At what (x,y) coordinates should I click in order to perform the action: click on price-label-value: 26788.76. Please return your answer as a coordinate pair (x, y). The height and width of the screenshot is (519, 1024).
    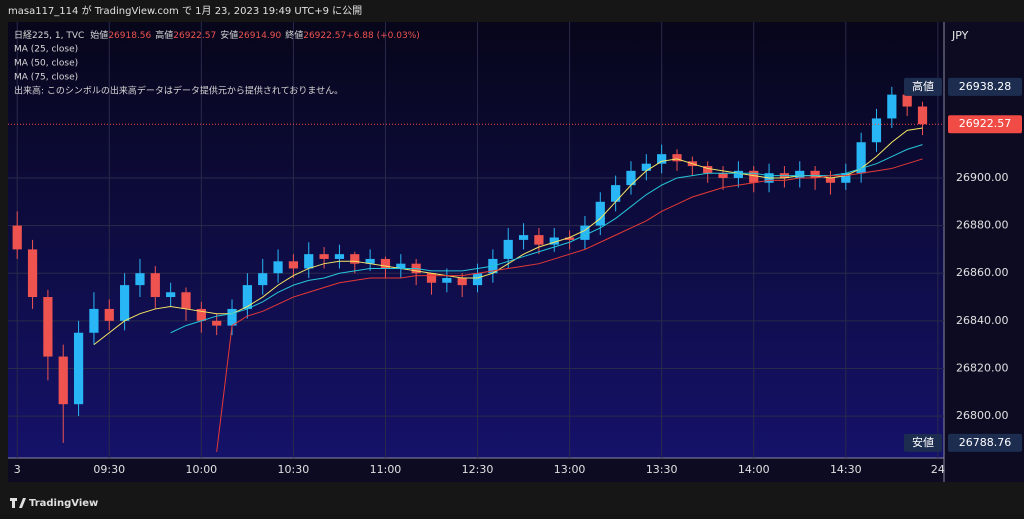
    Looking at the image, I should click on (985, 442).